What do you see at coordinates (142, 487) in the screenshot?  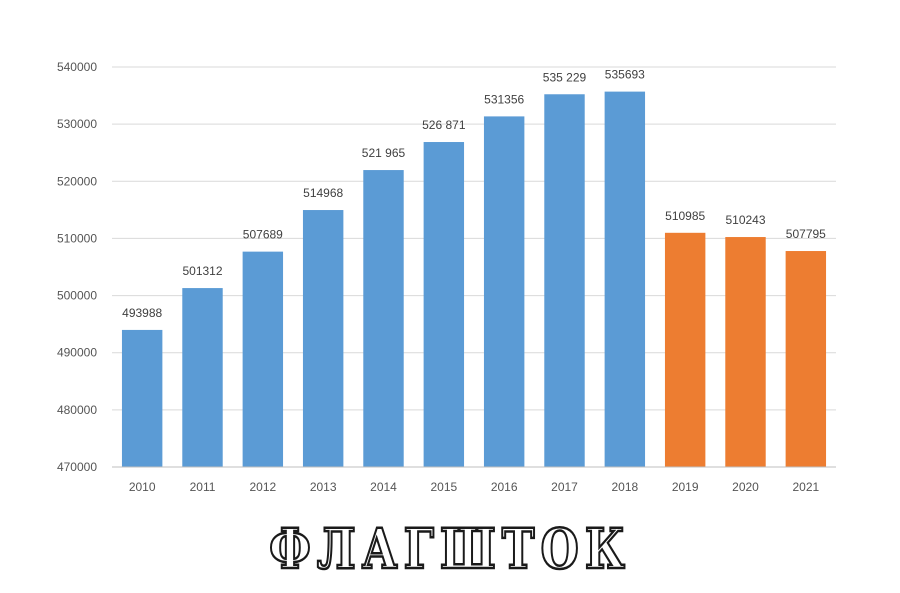 I see `x-tick-label: 2010` at bounding box center [142, 487].